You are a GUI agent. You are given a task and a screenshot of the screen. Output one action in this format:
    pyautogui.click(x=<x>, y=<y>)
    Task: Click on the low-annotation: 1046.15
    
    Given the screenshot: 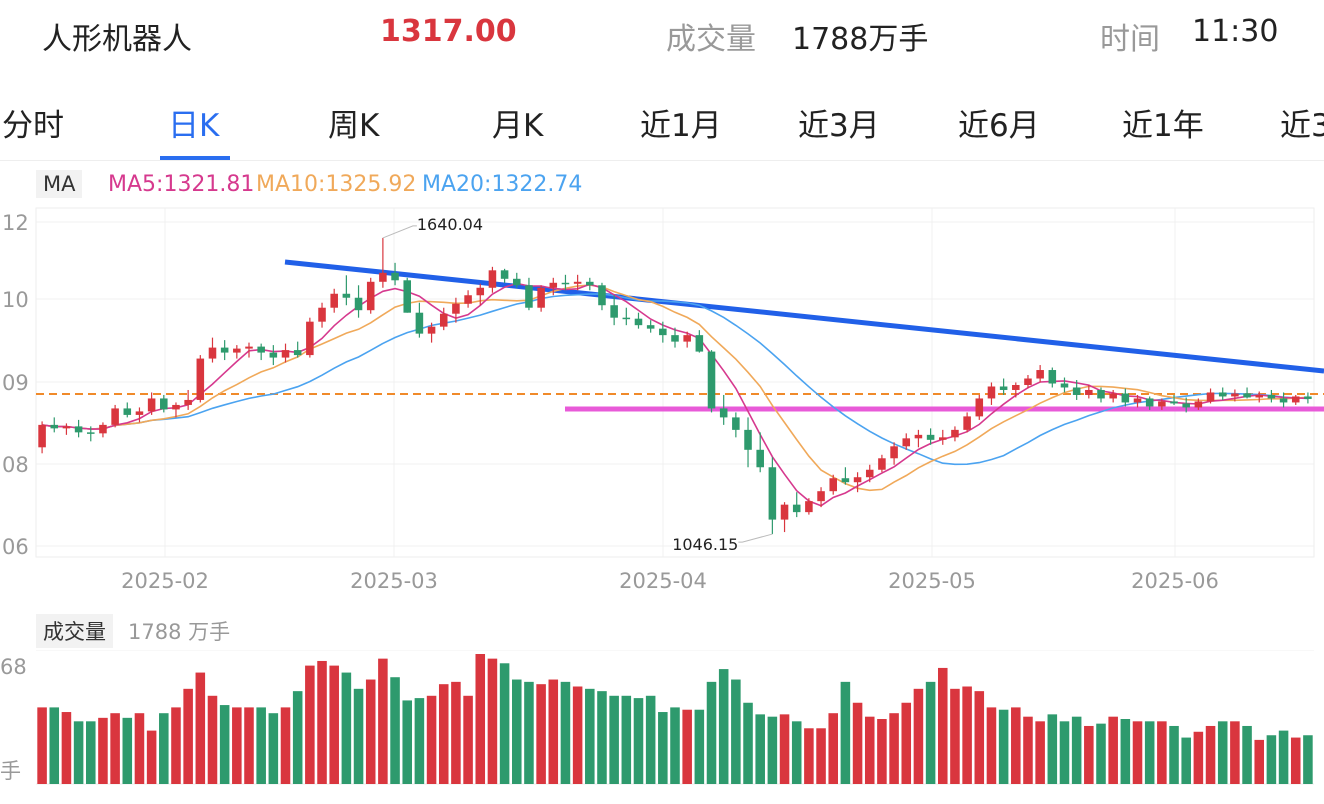 What is the action you would take?
    pyautogui.click(x=705, y=544)
    